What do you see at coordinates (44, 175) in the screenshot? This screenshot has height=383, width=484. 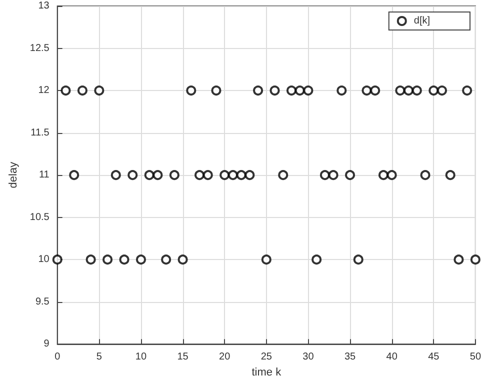 I see `y-tick-label: 11` at bounding box center [44, 175].